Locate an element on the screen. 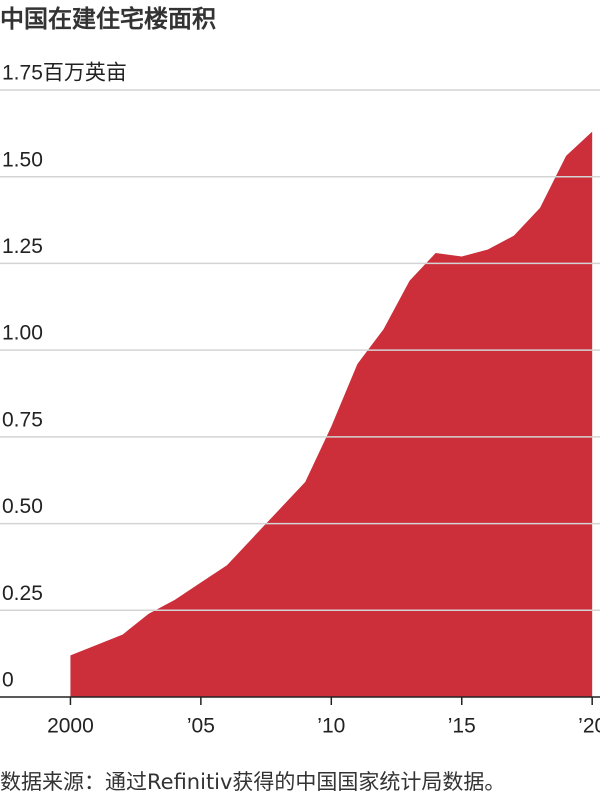  x-tick-label: 2000 is located at coordinates (70, 726).